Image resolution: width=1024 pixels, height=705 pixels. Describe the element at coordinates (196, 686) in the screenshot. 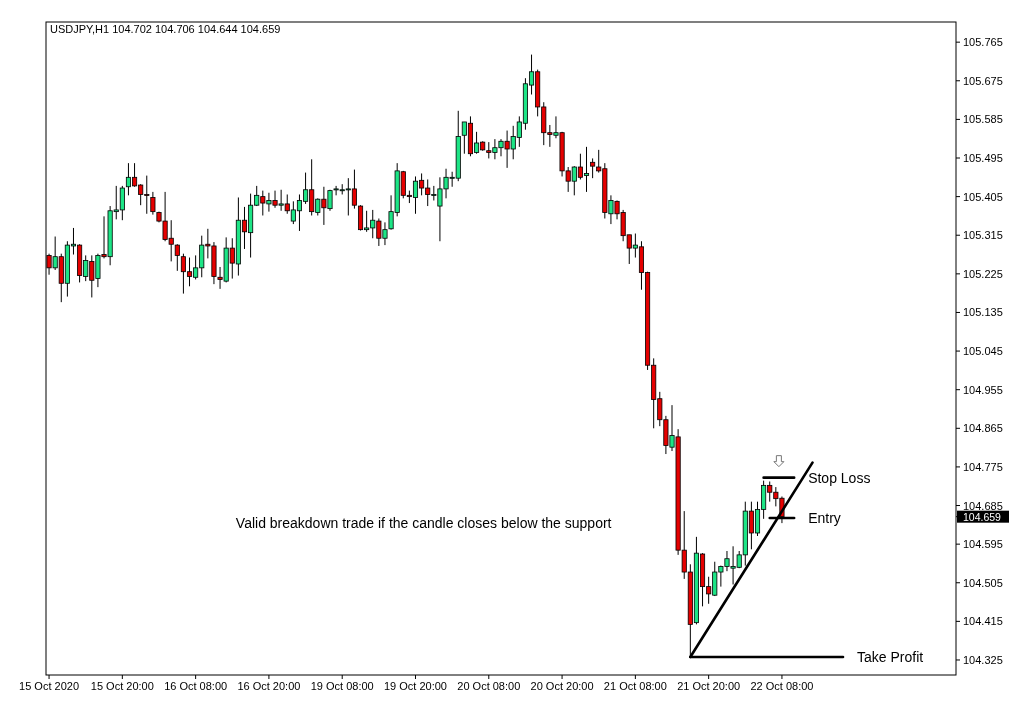

I see `x-tick-label: 16 Oct 08:00` at that location.